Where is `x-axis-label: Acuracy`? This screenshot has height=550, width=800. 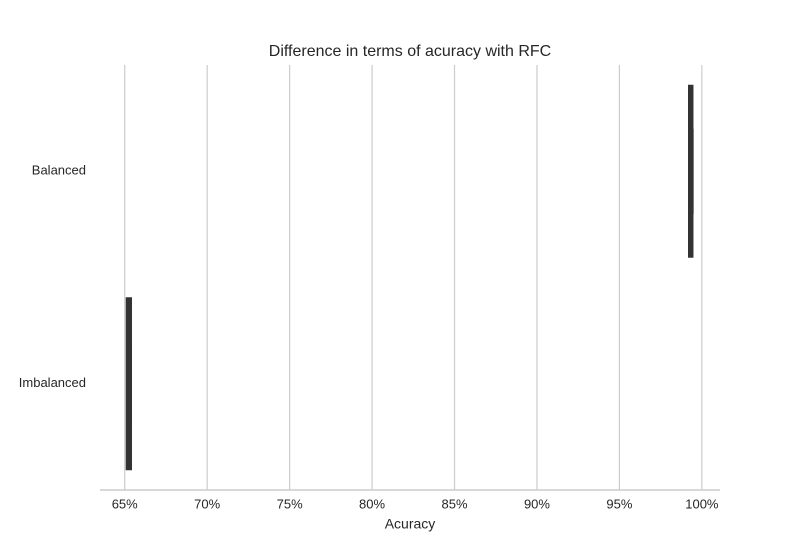 x-axis-label: Acuracy is located at coordinates (410, 524).